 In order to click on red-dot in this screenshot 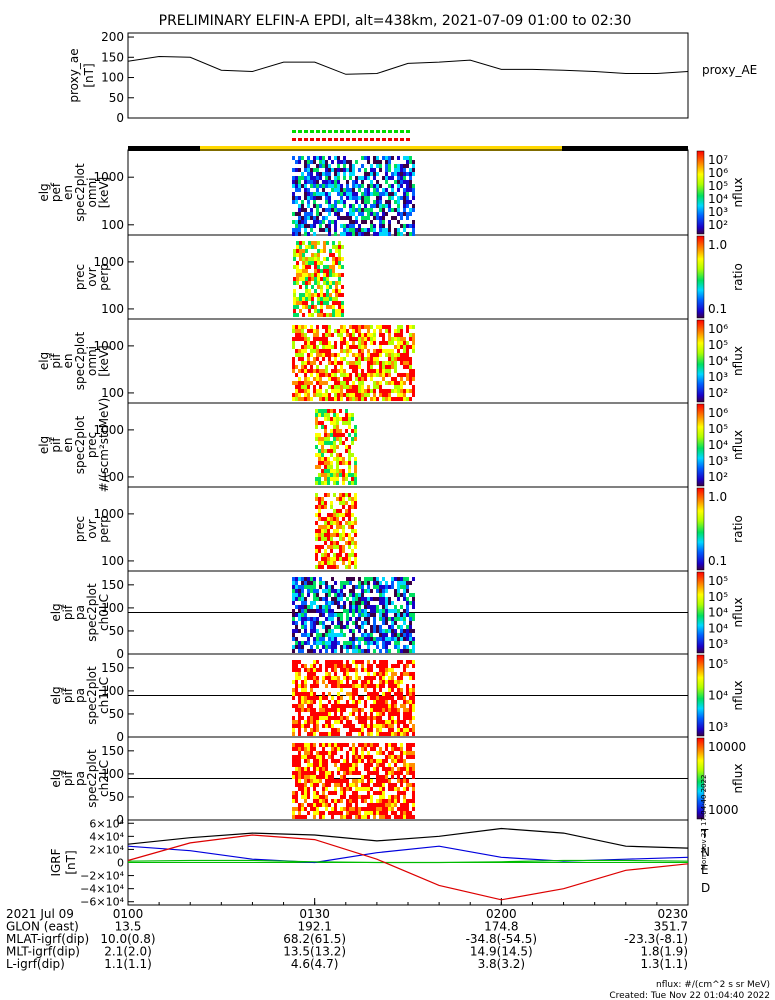, I will do `click(324, 139)`.